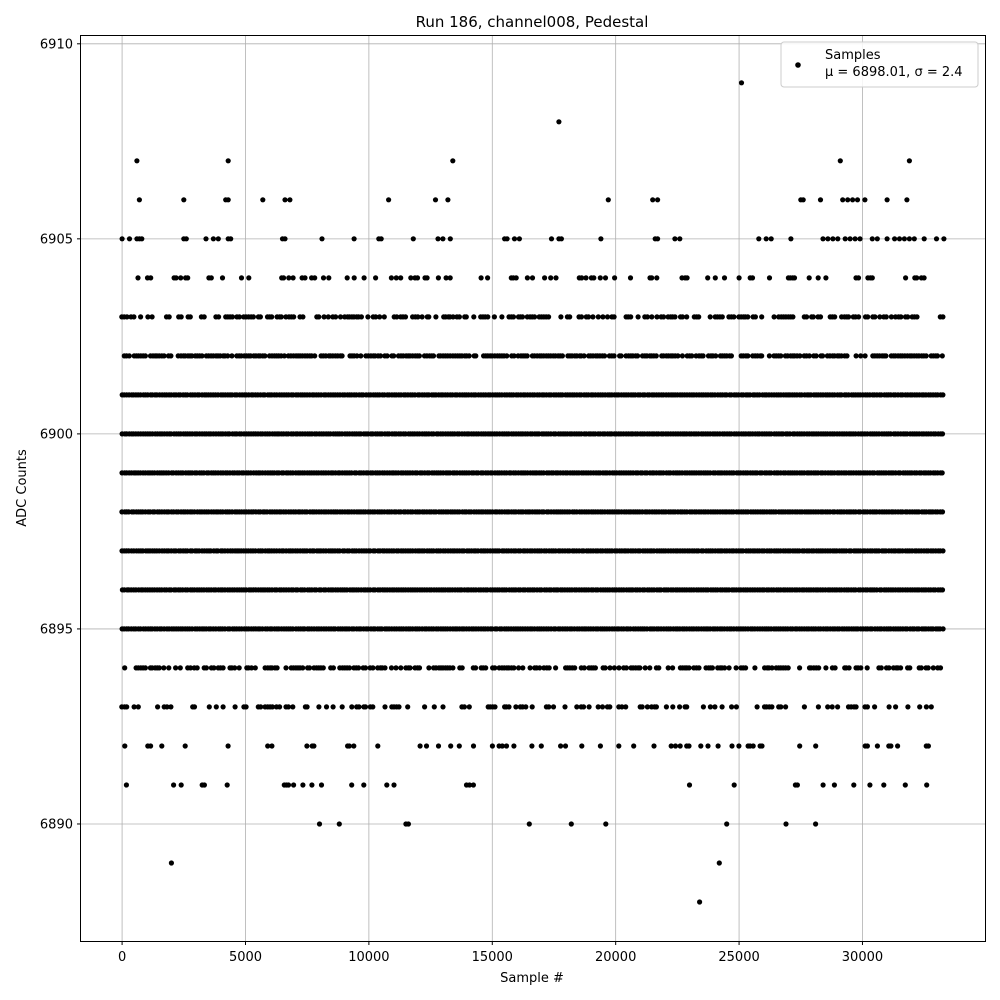  What do you see at coordinates (368, 957) in the screenshot?
I see `x-tick-label: 10000` at bounding box center [368, 957].